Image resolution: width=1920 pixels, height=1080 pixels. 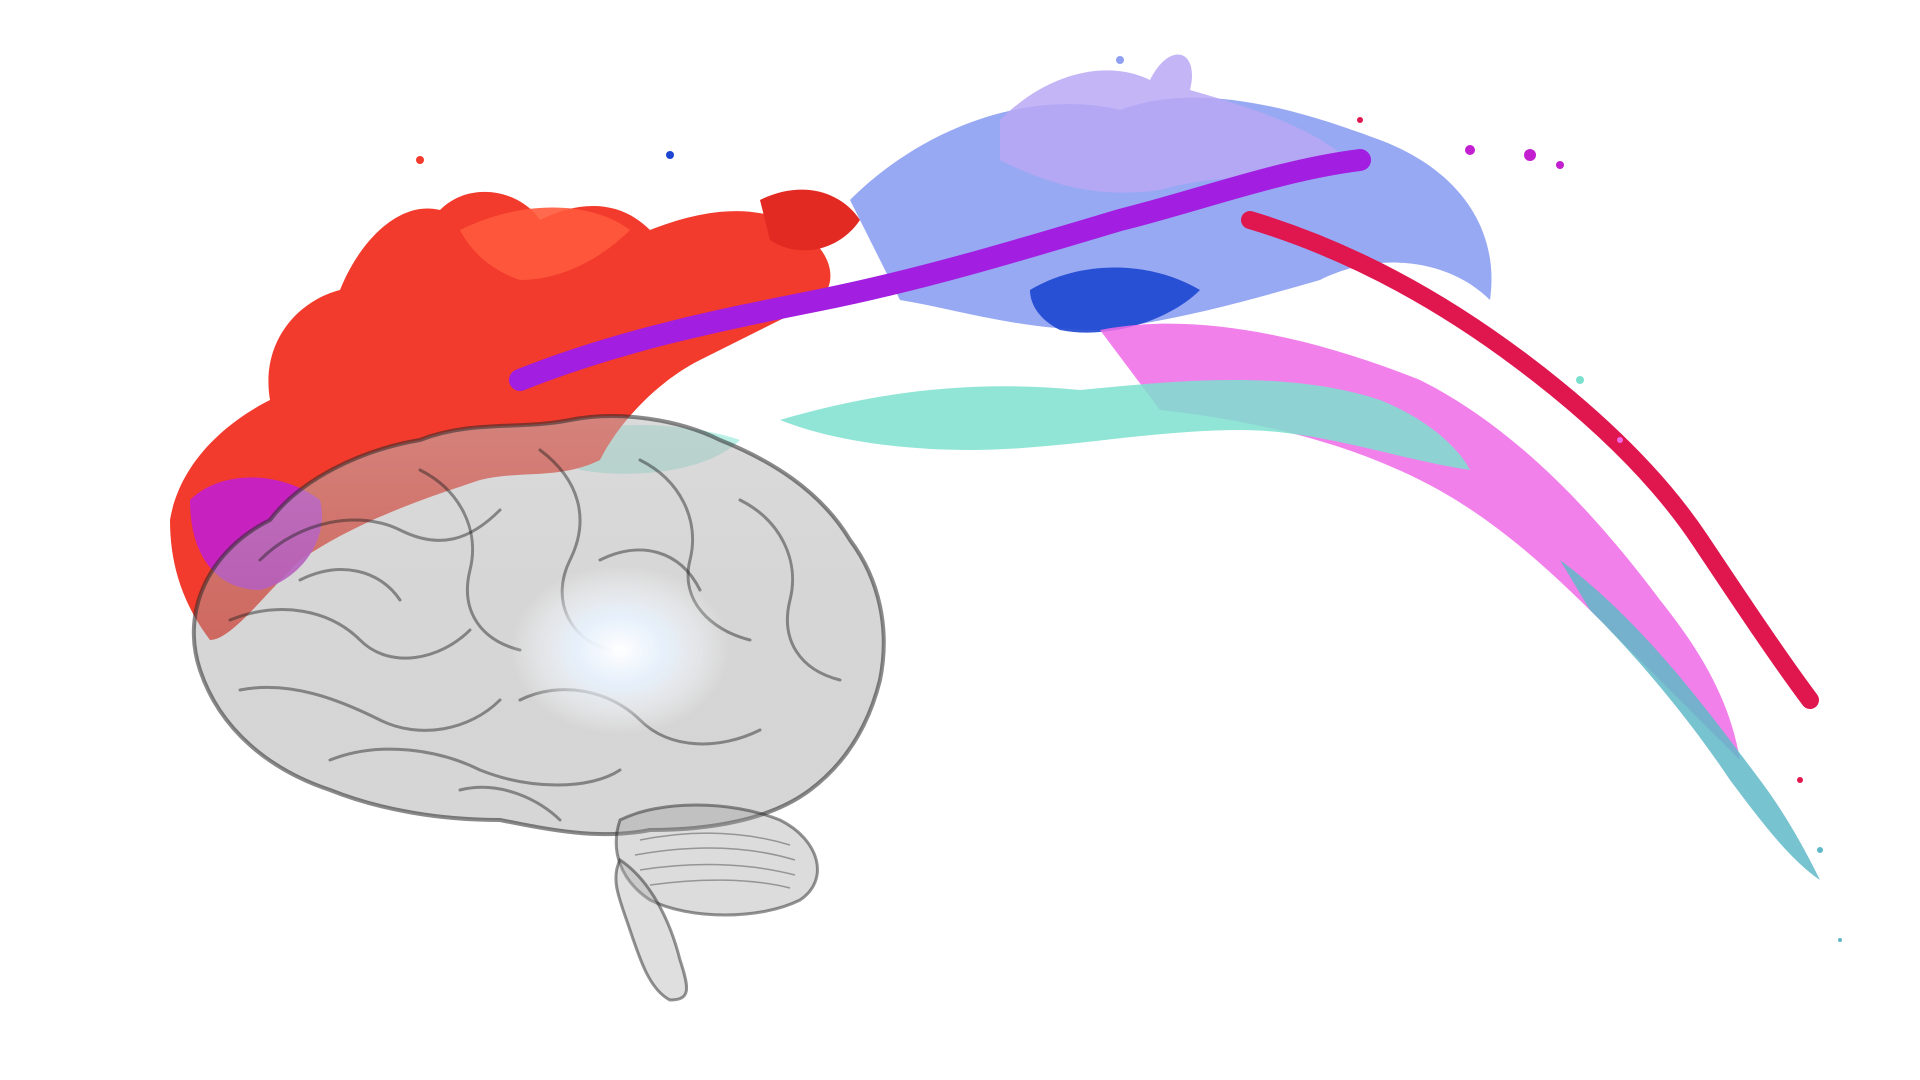 I want to click on splash-royal-blue, so click(x=1115, y=300).